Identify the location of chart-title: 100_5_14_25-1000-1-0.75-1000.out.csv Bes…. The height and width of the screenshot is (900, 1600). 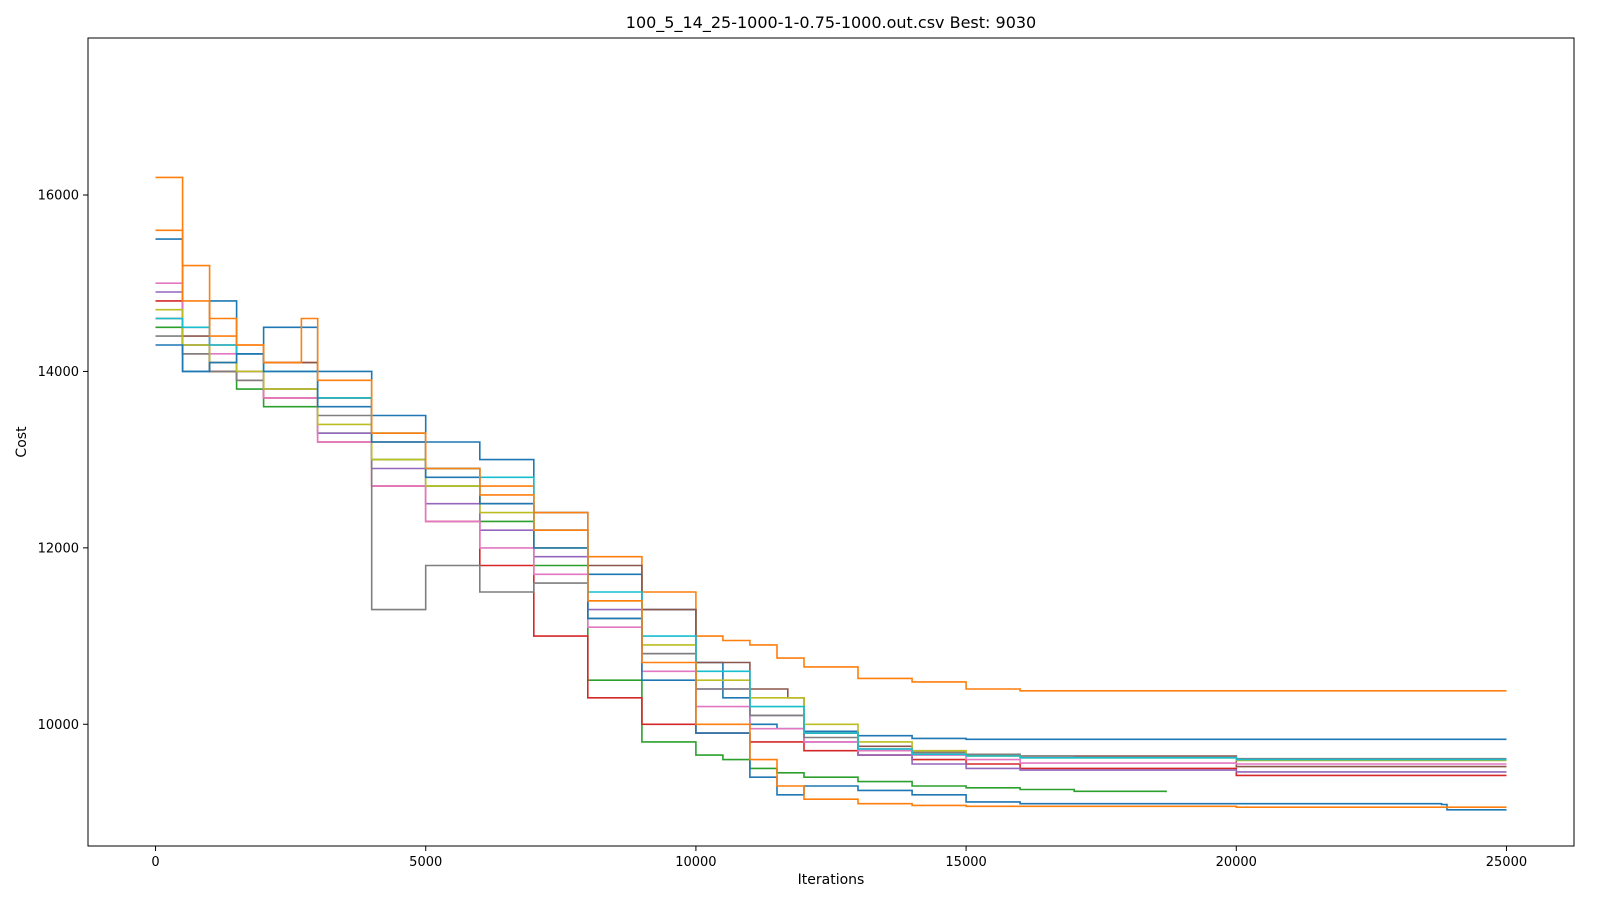
(831, 23).